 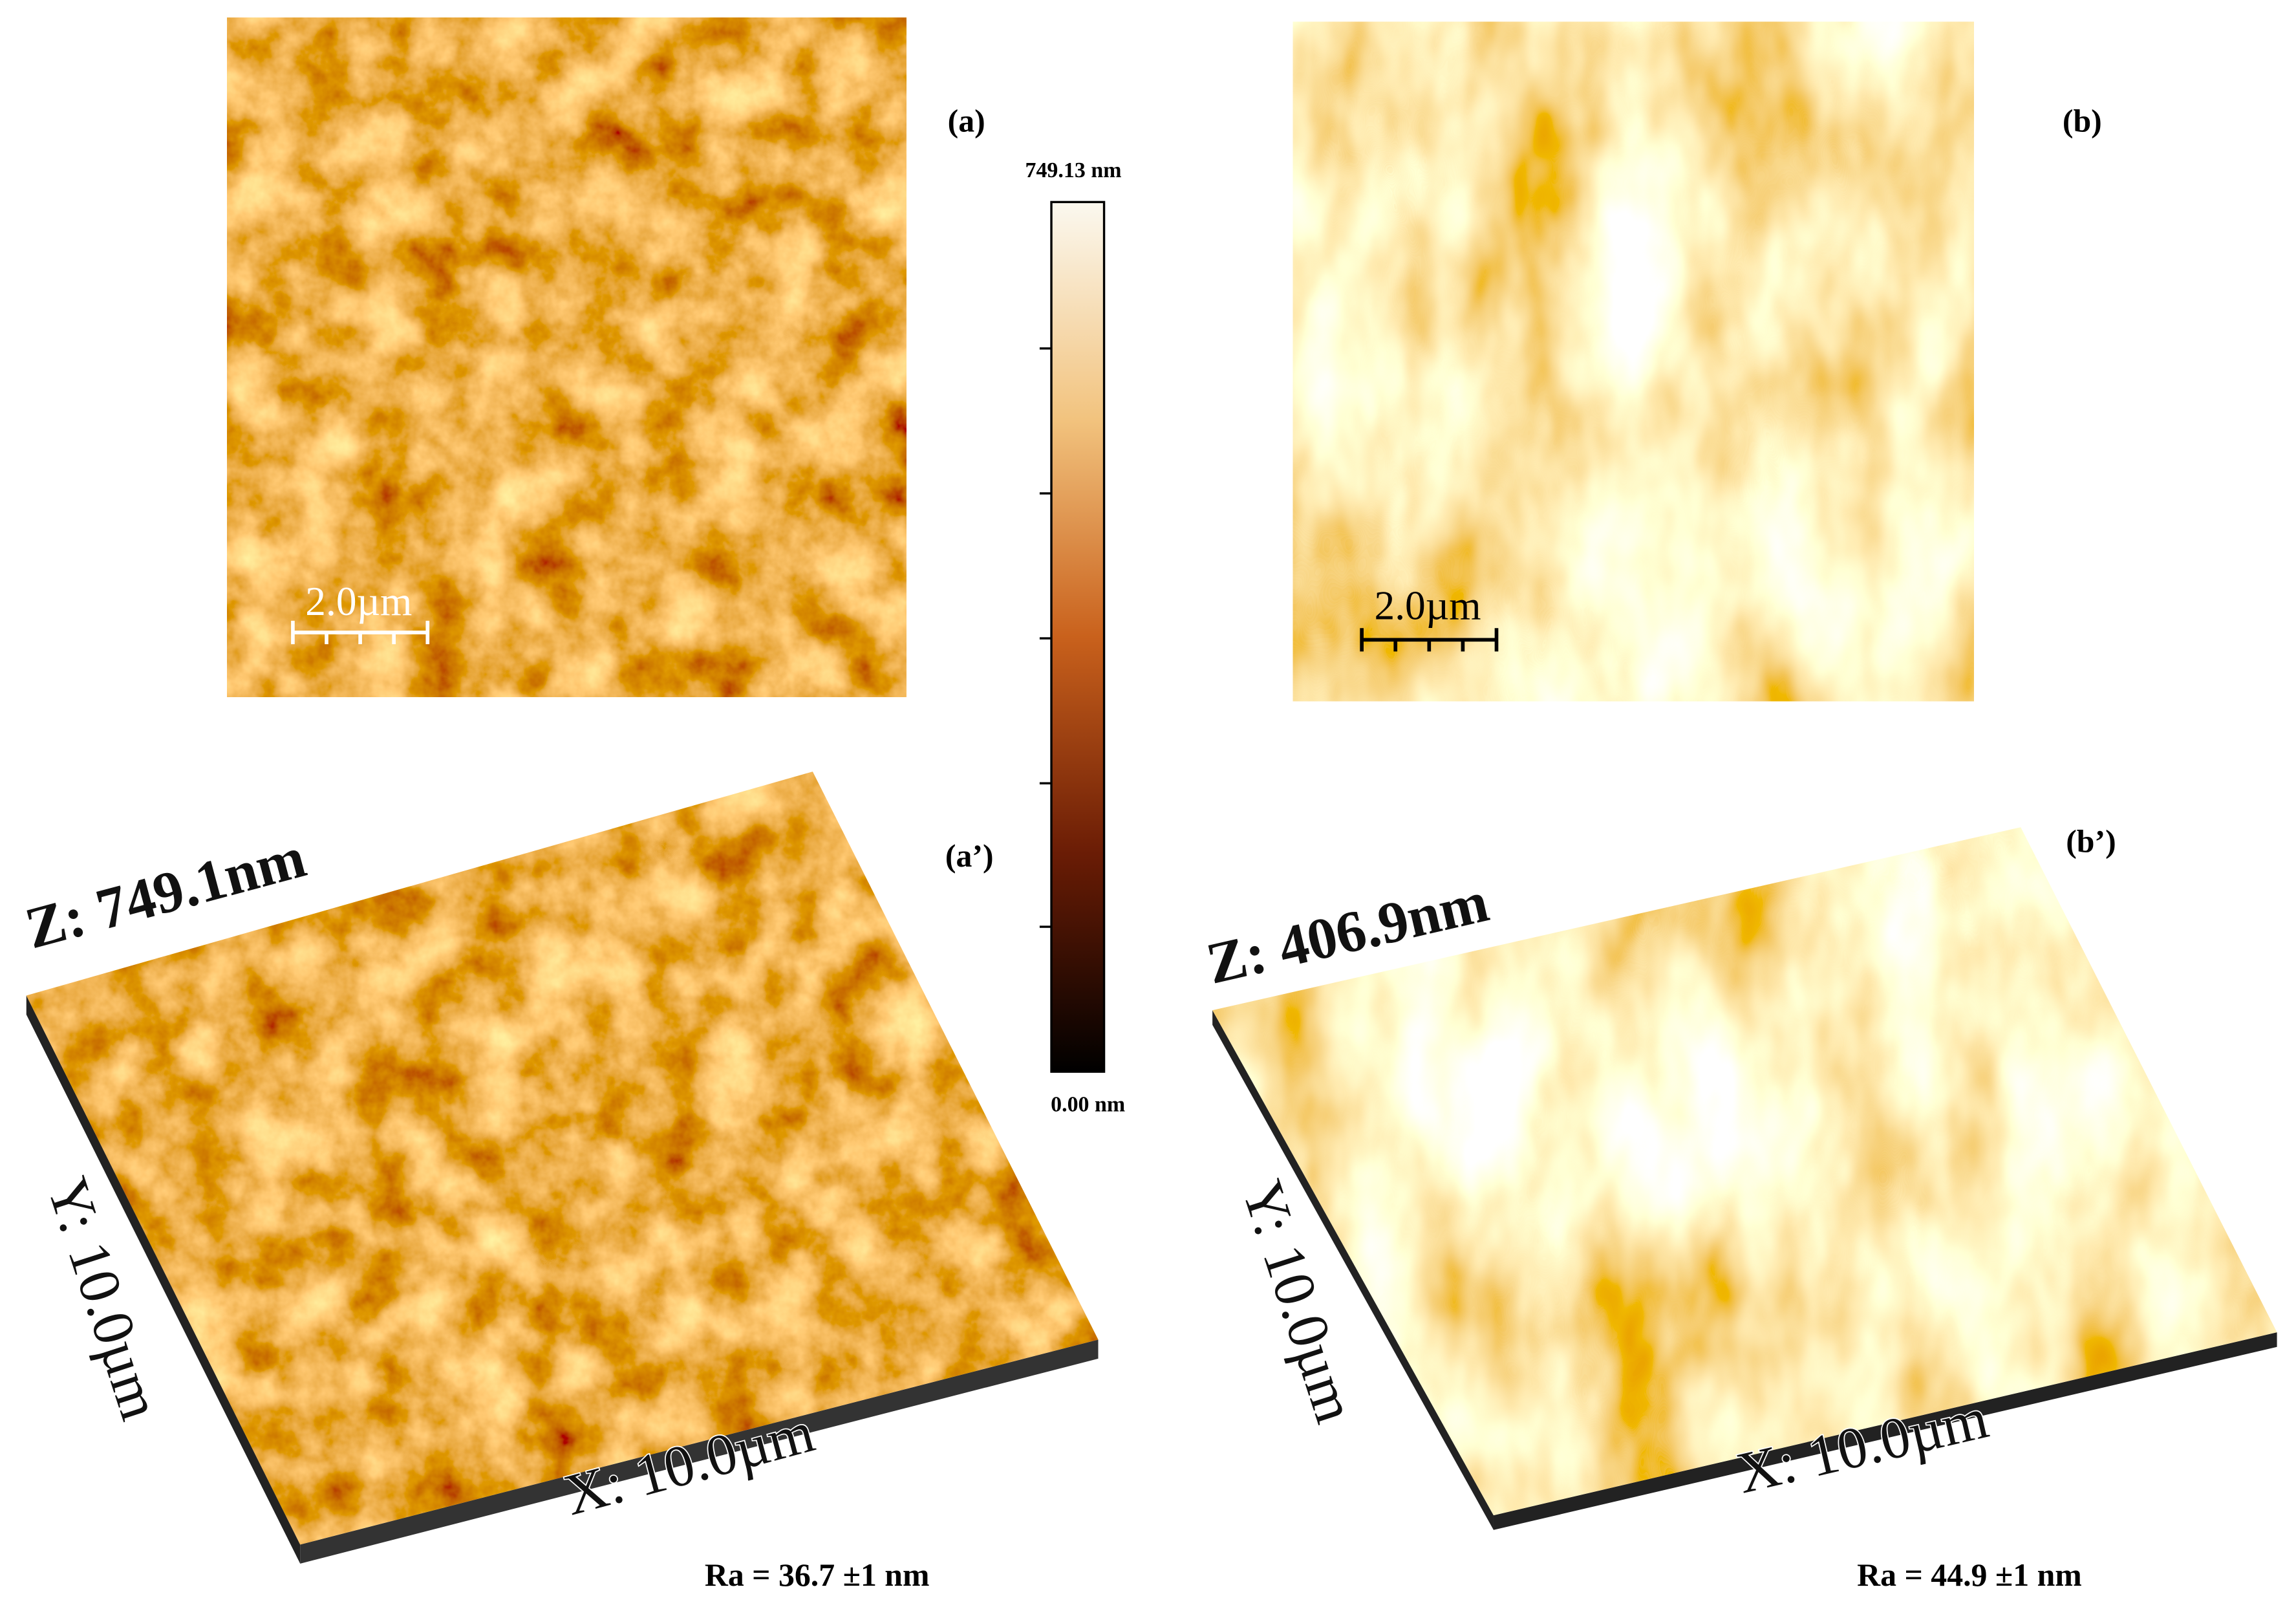 I want to click on roughness: Ra = 36.7 ±1 nm, so click(x=818, y=1575).